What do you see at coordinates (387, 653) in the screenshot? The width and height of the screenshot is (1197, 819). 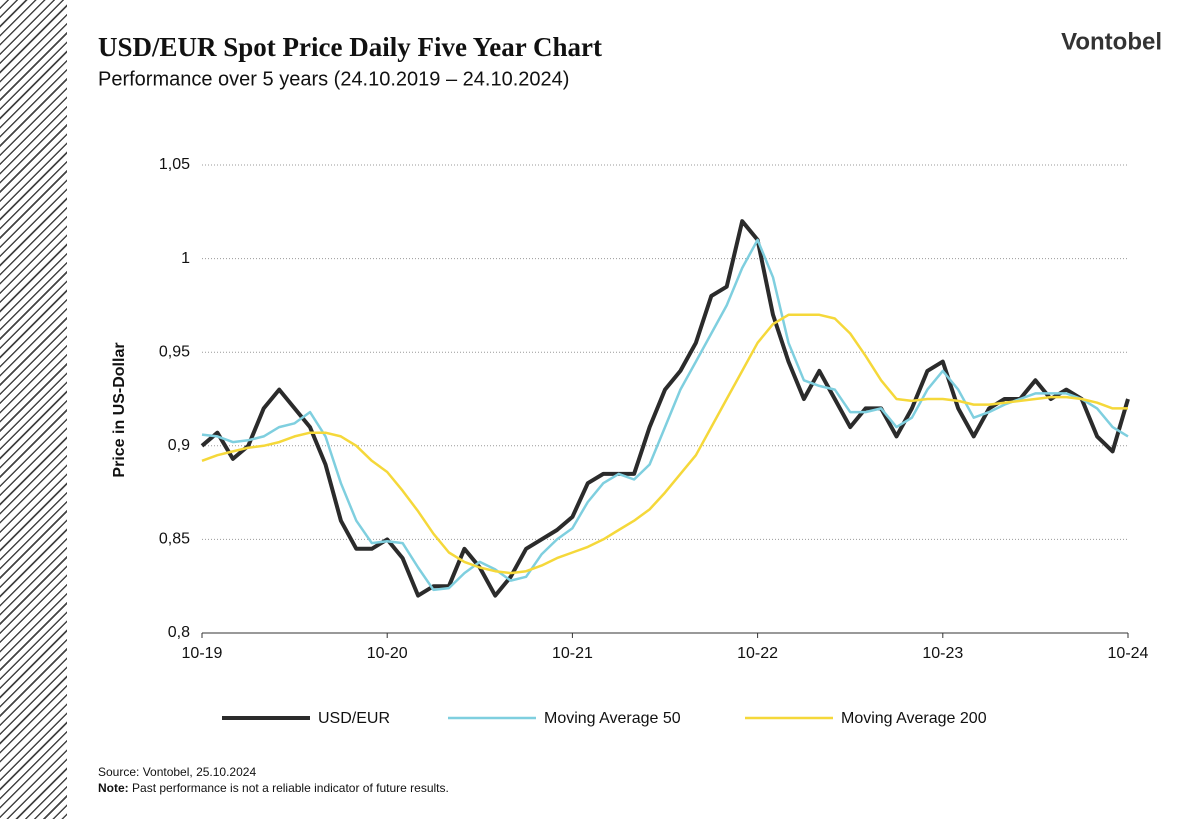 I see `x-tick-label: 10-20` at bounding box center [387, 653].